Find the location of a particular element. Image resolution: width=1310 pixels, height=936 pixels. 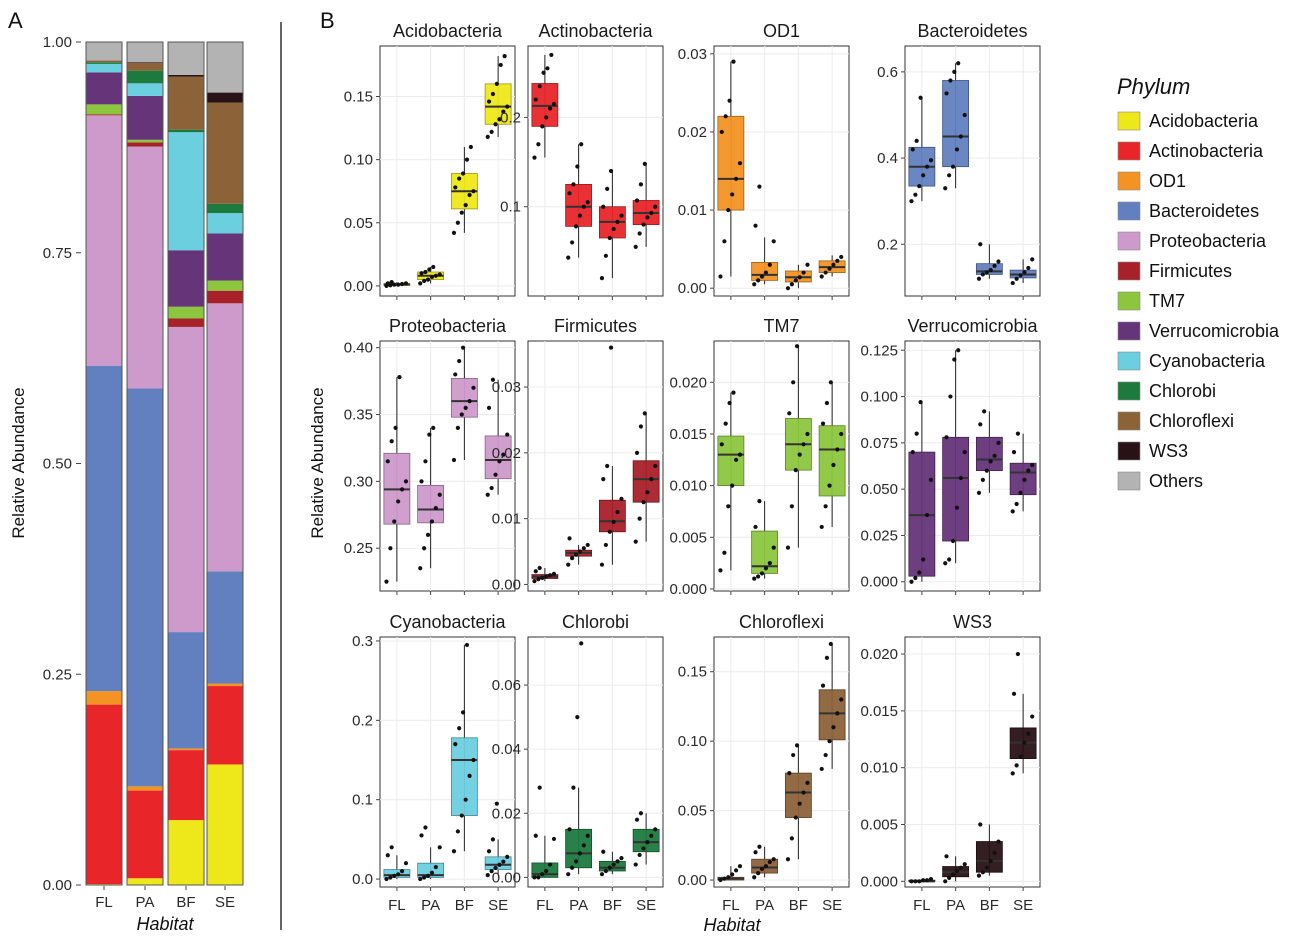

legend-item-firmicutes: Firmicutes is located at coordinates (1190, 271).